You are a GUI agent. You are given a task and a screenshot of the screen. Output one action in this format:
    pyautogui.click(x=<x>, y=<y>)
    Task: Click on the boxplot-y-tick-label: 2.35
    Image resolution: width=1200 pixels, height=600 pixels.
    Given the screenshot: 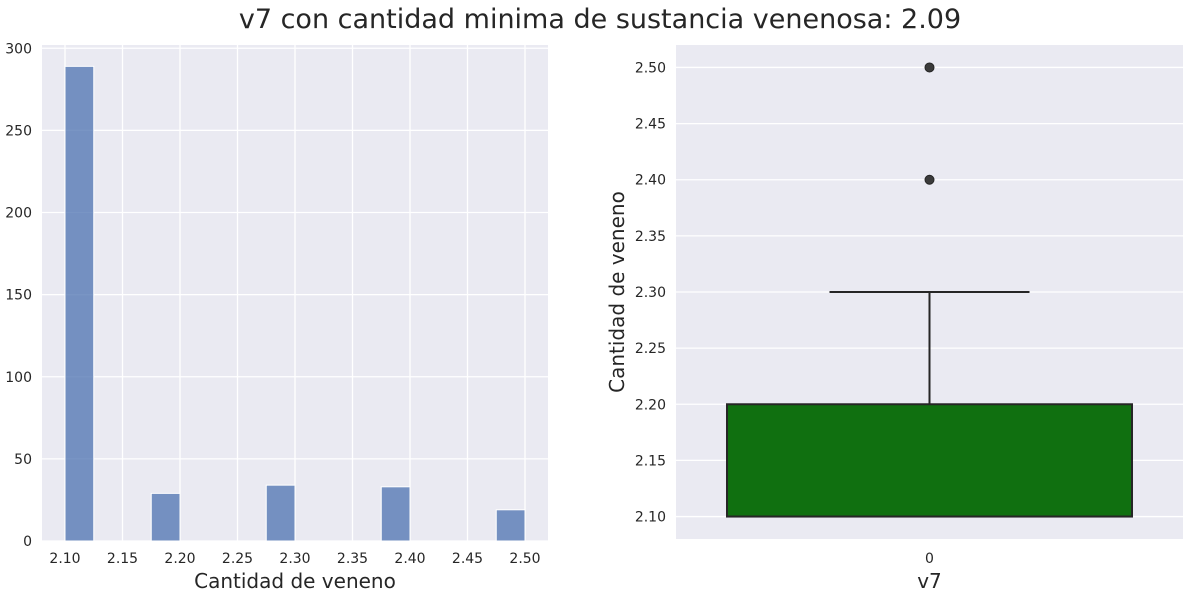 What is the action you would take?
    pyautogui.click(x=650, y=237)
    